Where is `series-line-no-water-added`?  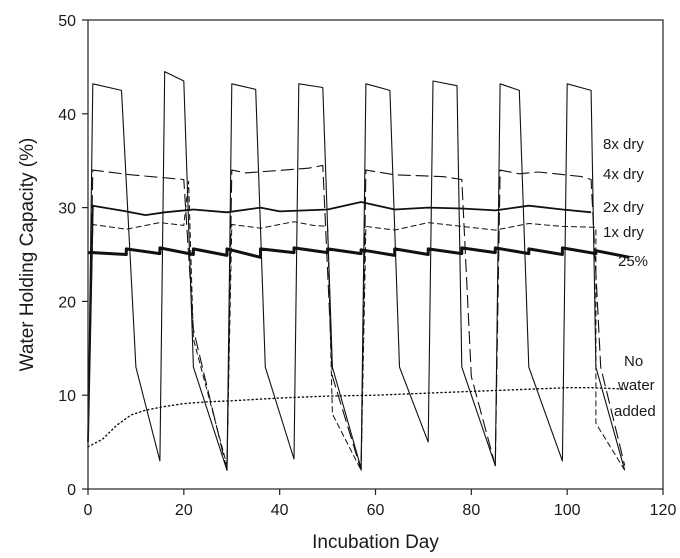 series-line-no-water-added is located at coordinates (359, 417).